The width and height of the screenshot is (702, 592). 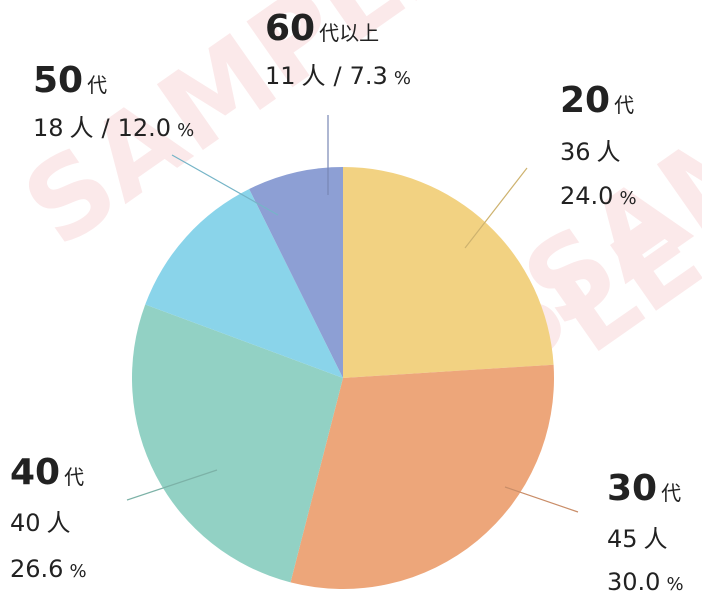 What do you see at coordinates (36, 569) in the screenshot?
I see `percent-value: 26.6` at bounding box center [36, 569].